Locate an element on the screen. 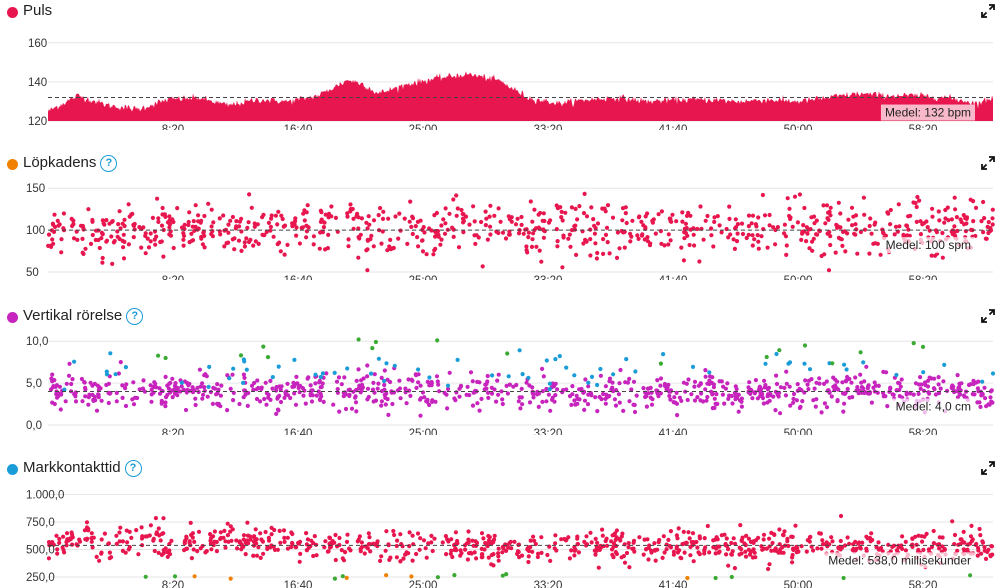 This screenshot has height=588, width=1005. x-tick-label: 25:00 is located at coordinates (423, 584).